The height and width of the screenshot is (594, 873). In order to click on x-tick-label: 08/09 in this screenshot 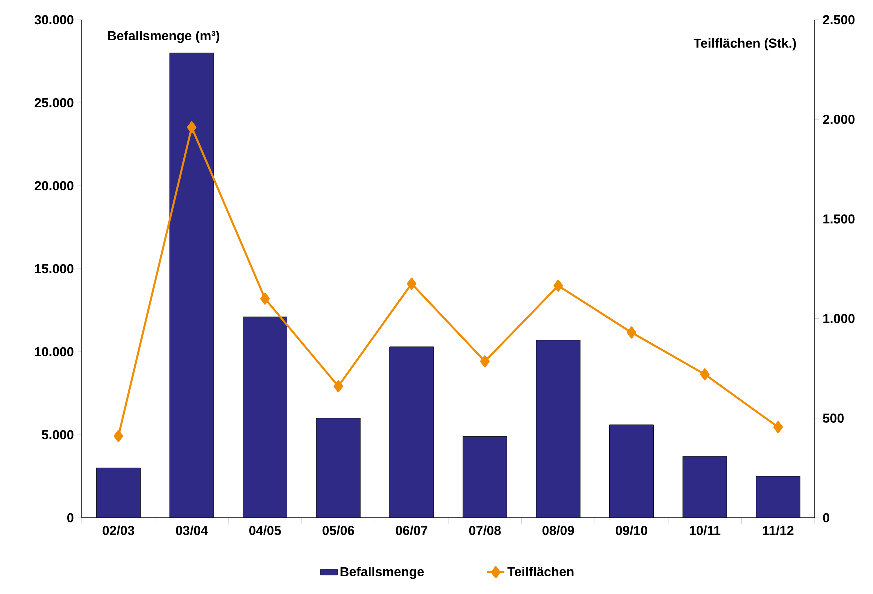, I will do `click(558, 531)`.